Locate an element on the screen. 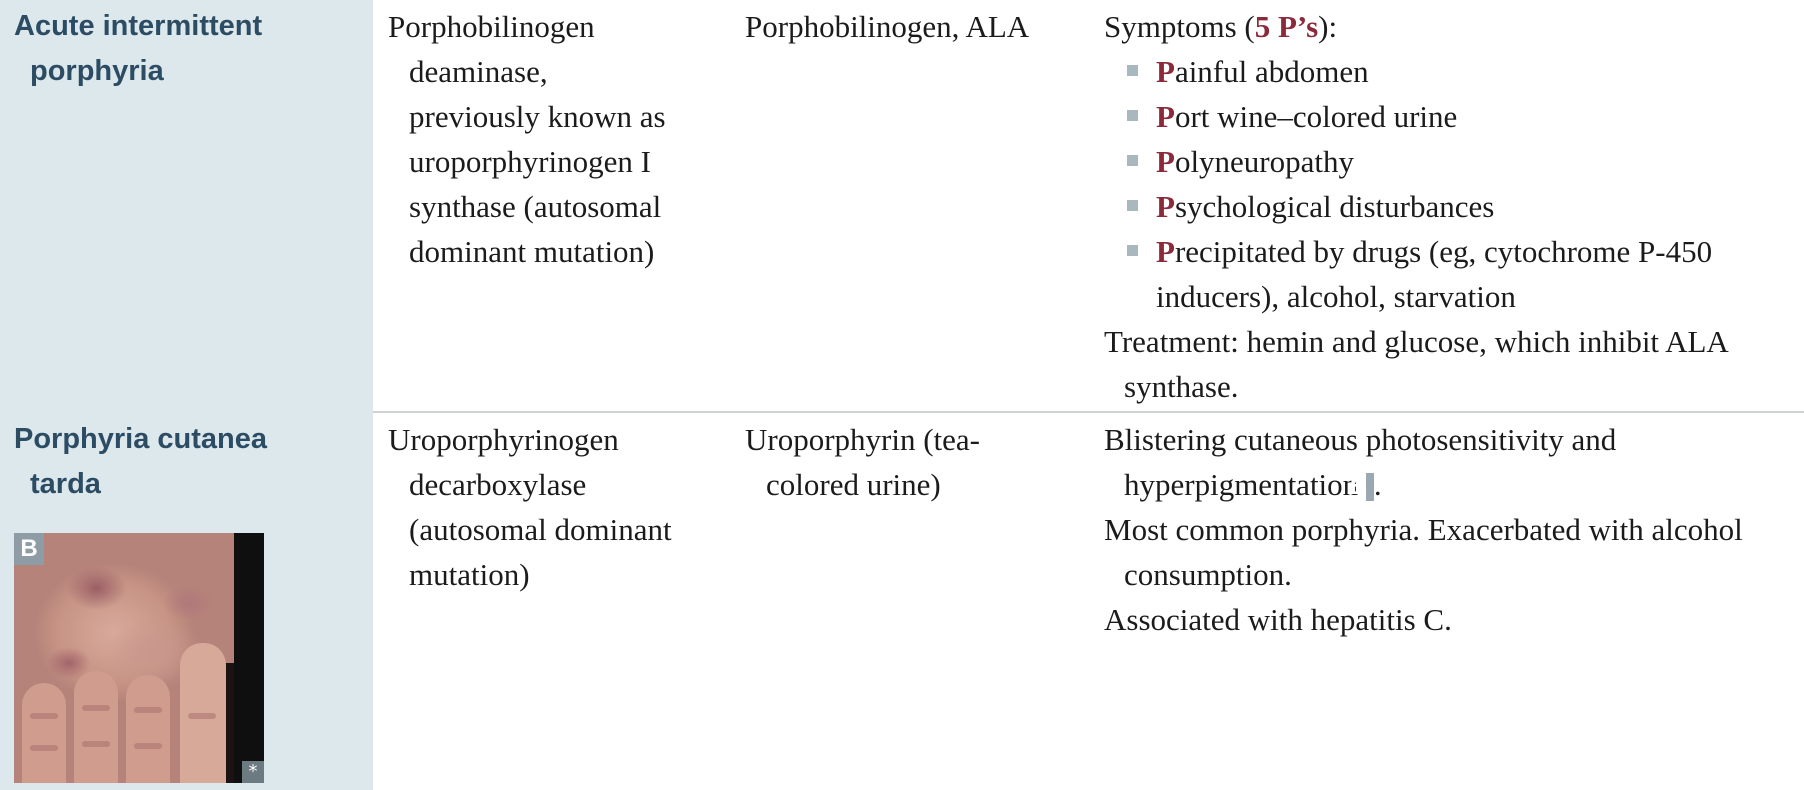  accumulated-substrate-cell: Uroporphyrin (tea- colored urine) is located at coordinates (920, 460).